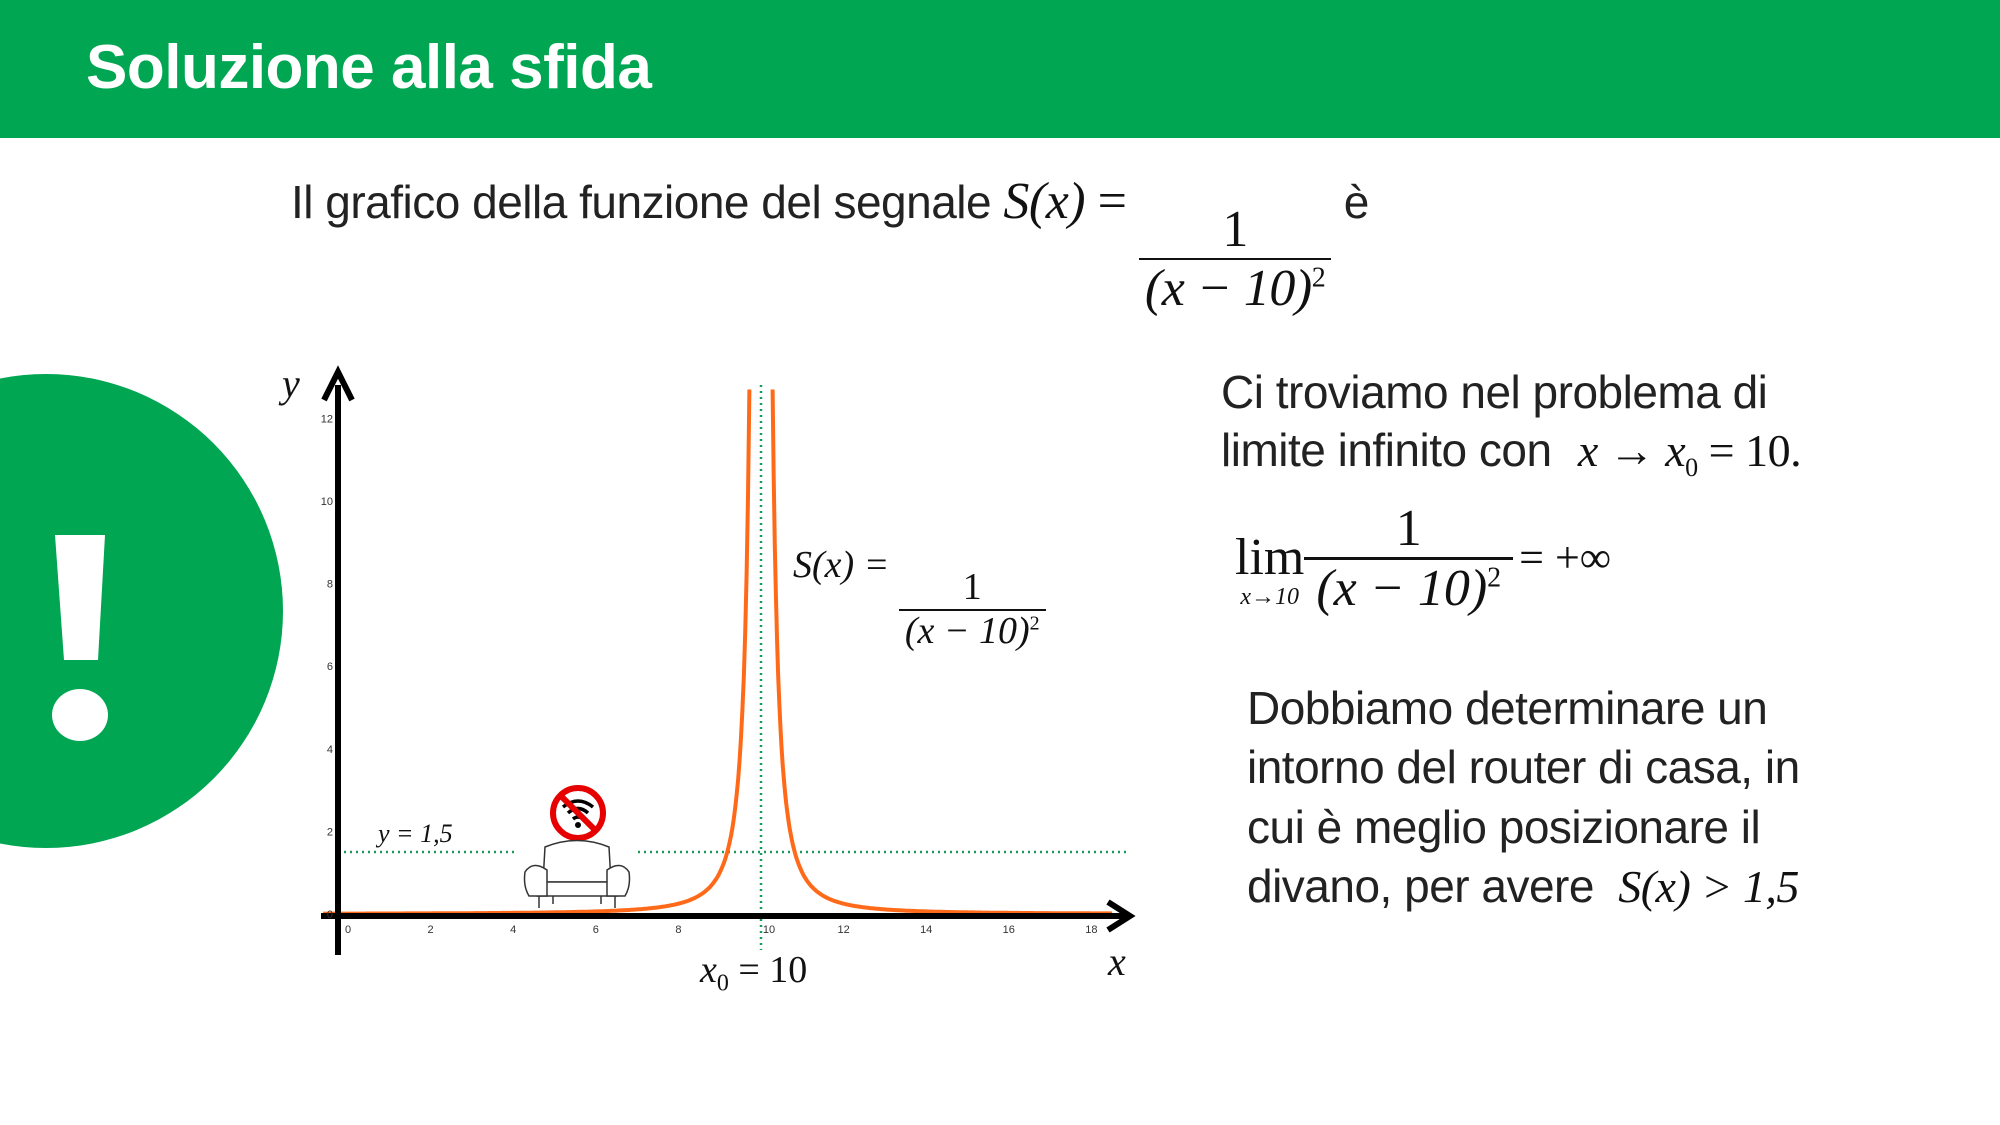 This screenshot has width=2000, height=1125. What do you see at coordinates (641, 202) in the screenshot?
I see `intro-label: Il grafico della funzione del segnale` at bounding box center [641, 202].